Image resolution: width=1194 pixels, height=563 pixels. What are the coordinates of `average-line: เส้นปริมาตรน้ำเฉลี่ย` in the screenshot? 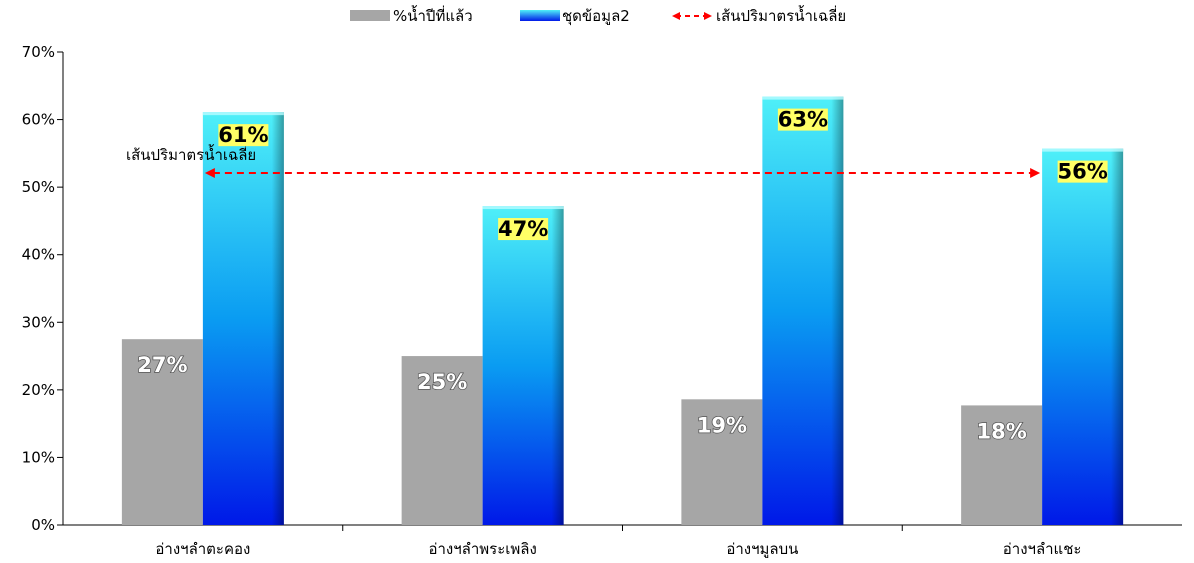 It's located at (583, 161).